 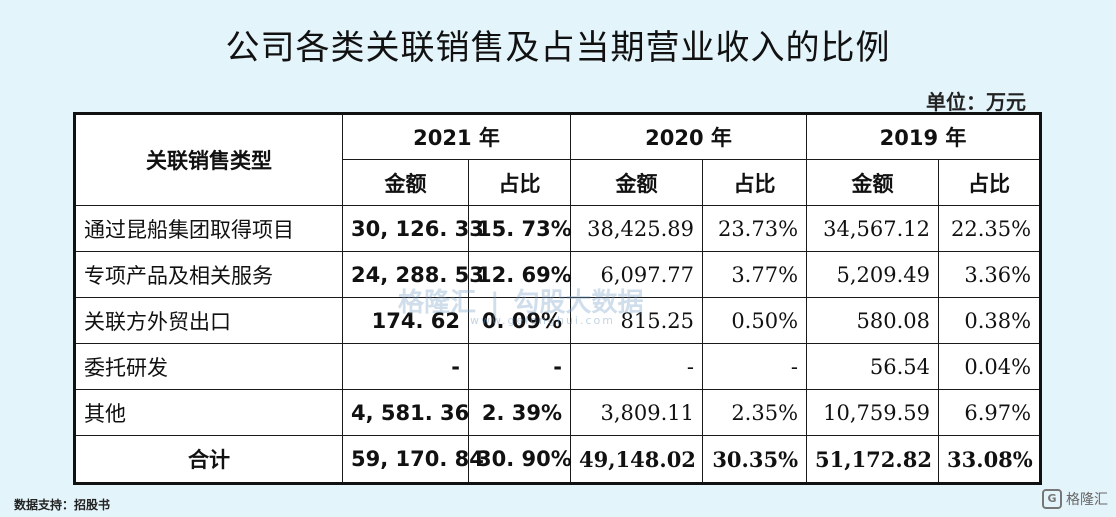 I want to click on logo-icon: G, so click(x=1052, y=499).